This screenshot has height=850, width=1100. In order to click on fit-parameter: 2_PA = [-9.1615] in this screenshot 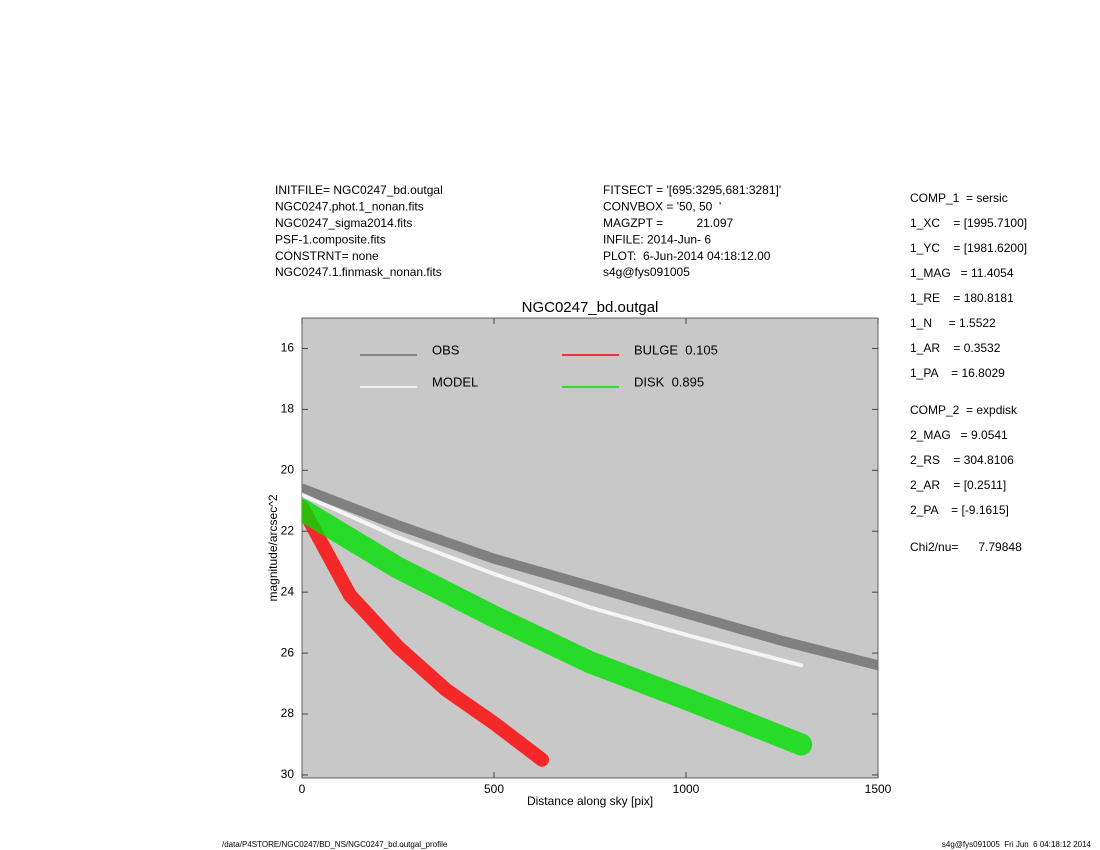, I will do `click(959, 510)`.